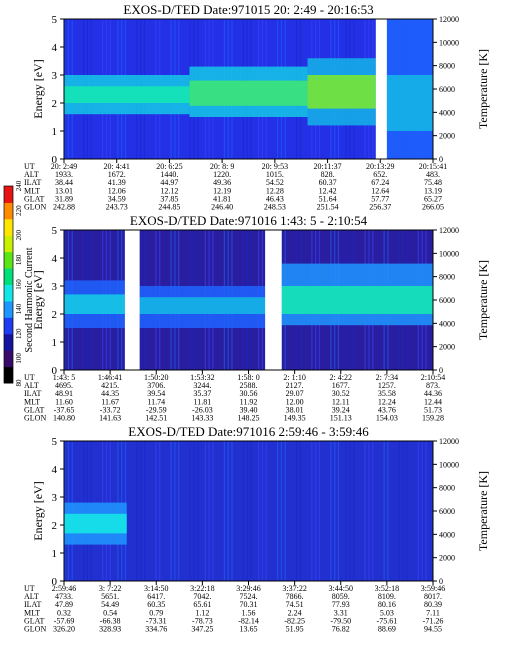 This screenshot has width=505, height=649. What do you see at coordinates (294, 377) in the screenshot?
I see `table-cell: 2: 1:10` at bounding box center [294, 377].